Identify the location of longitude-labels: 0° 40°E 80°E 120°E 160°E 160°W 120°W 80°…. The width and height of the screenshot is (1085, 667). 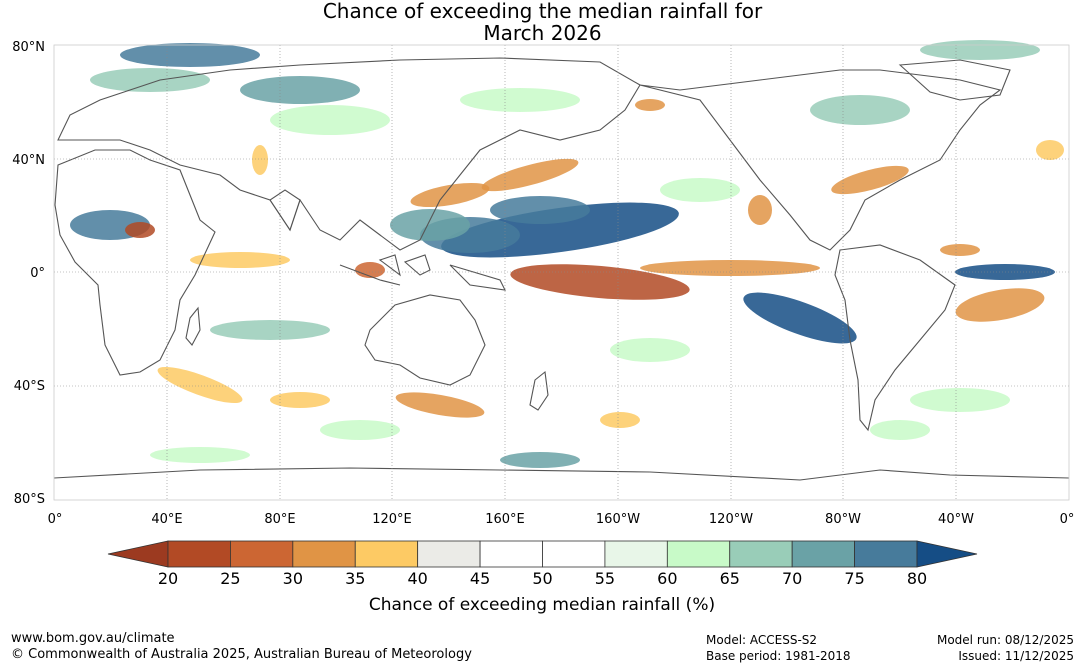
(561, 519).